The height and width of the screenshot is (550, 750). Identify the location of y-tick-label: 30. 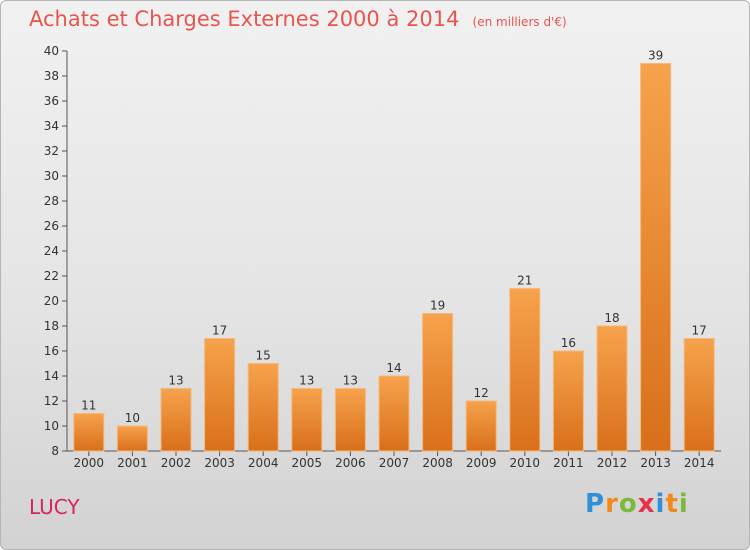
(51, 176).